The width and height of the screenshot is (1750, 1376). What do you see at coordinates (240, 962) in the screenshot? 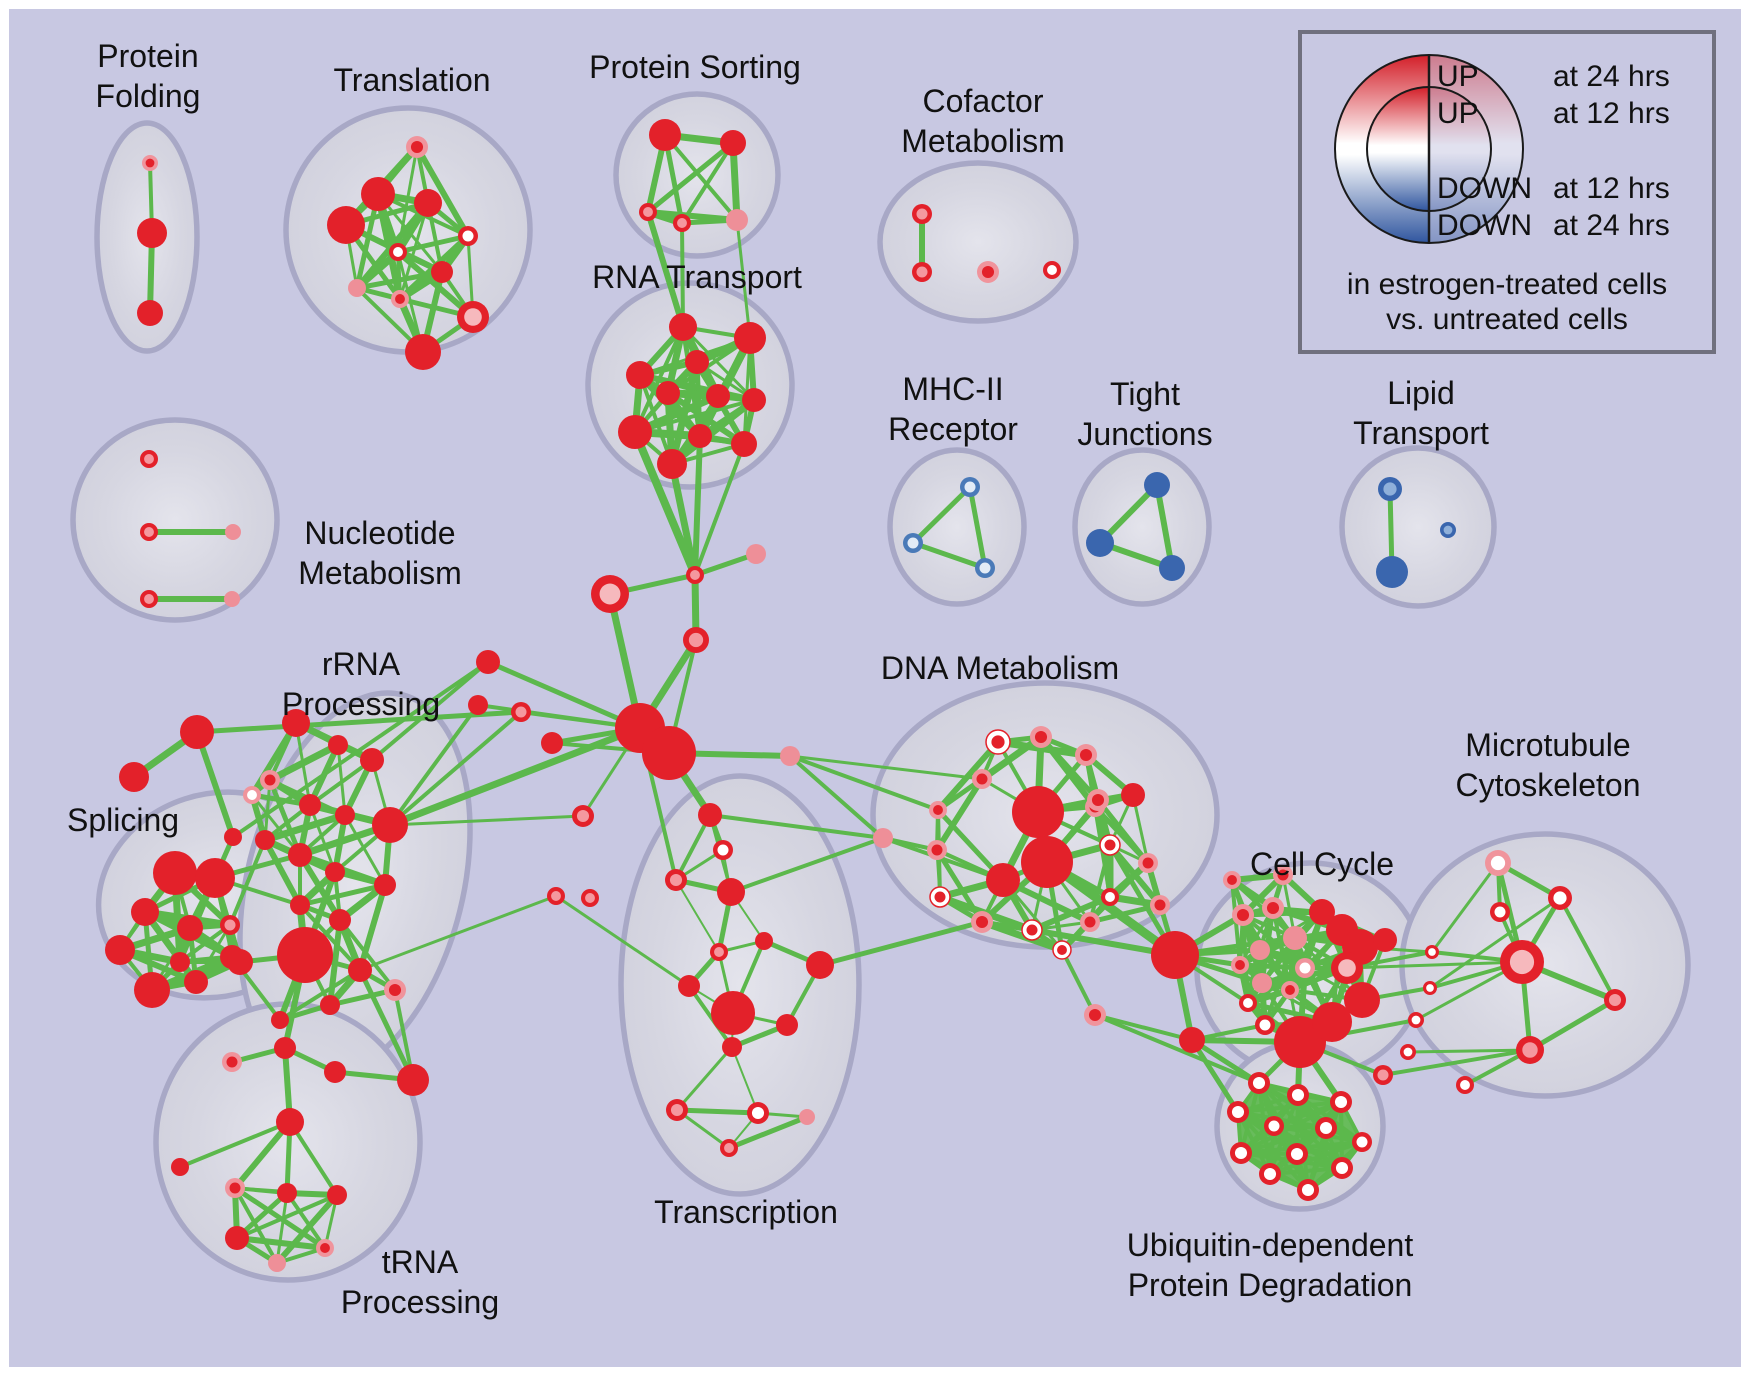
I see `node-s11` at bounding box center [240, 962].